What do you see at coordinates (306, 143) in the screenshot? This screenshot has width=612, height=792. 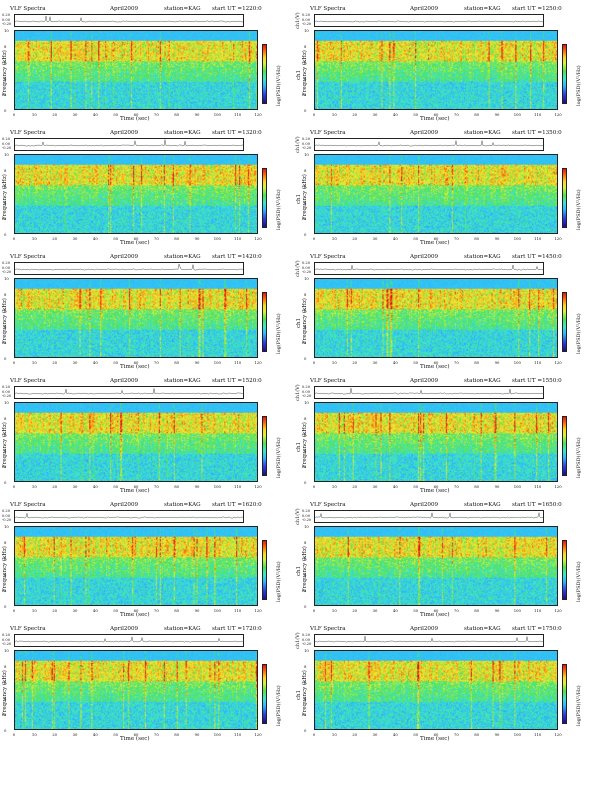 I see `waveform-tick: 0.00` at bounding box center [306, 143].